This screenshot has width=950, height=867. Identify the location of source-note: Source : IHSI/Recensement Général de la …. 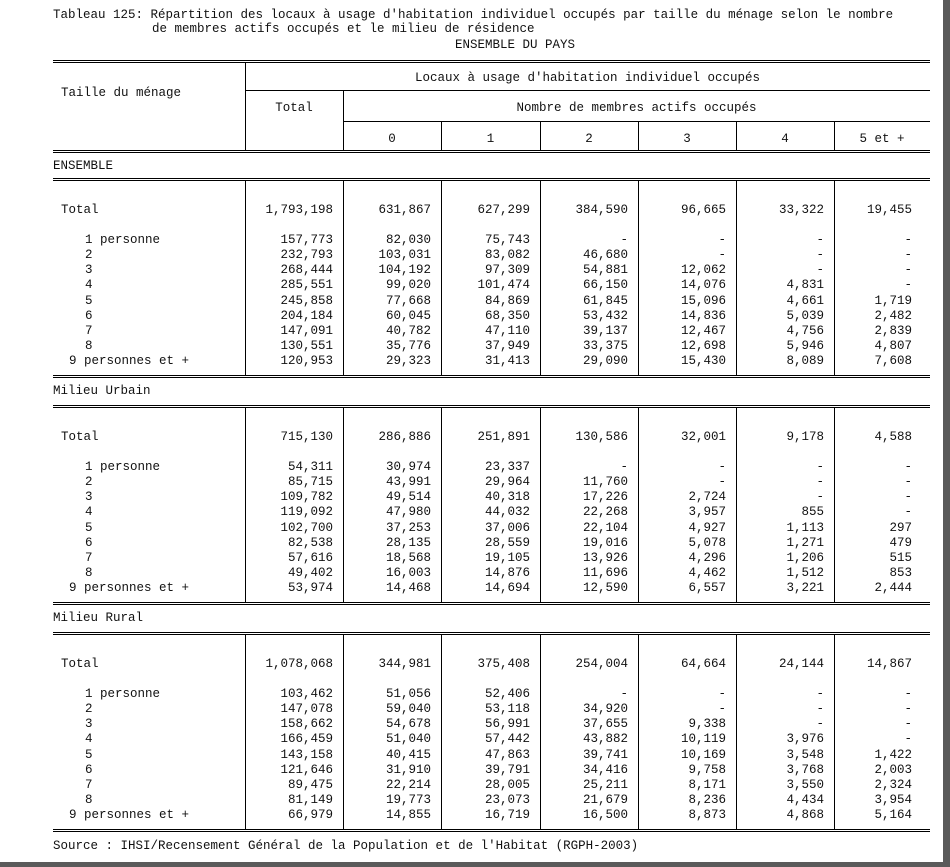
(346, 846).